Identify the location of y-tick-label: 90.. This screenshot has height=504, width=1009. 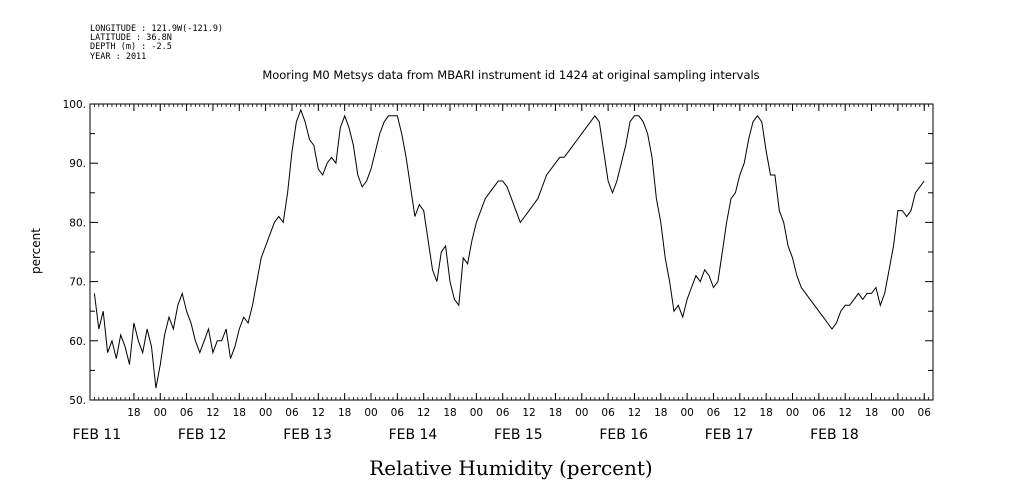
(77, 164).